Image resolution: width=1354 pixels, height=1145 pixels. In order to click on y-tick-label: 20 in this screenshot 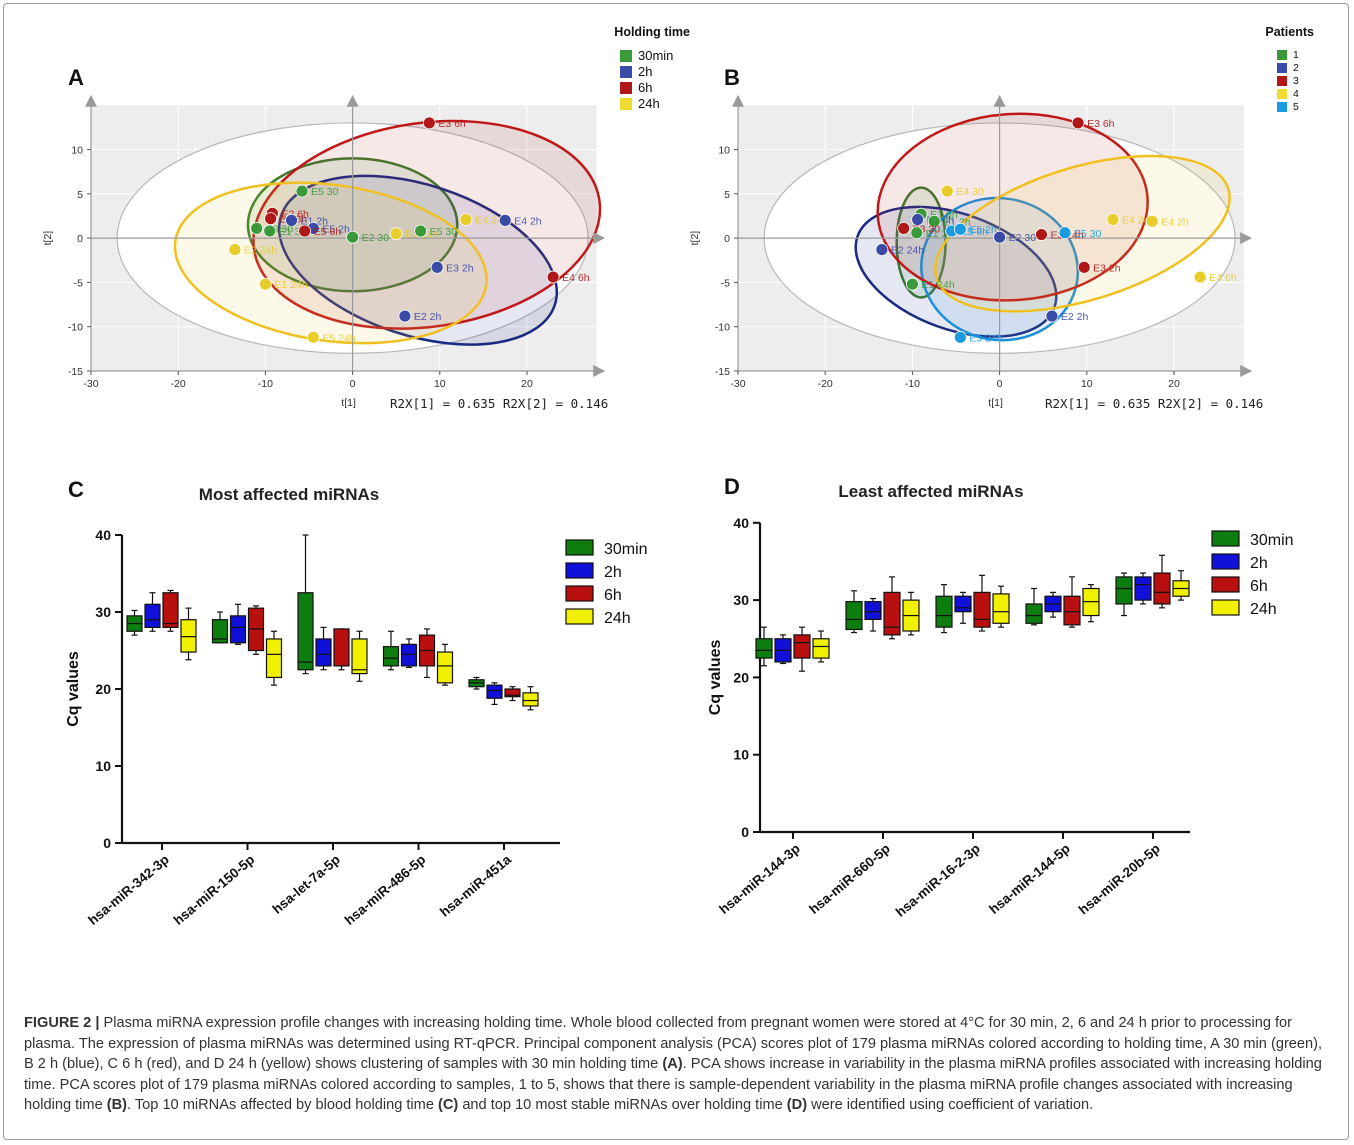, I will do `click(741, 677)`.